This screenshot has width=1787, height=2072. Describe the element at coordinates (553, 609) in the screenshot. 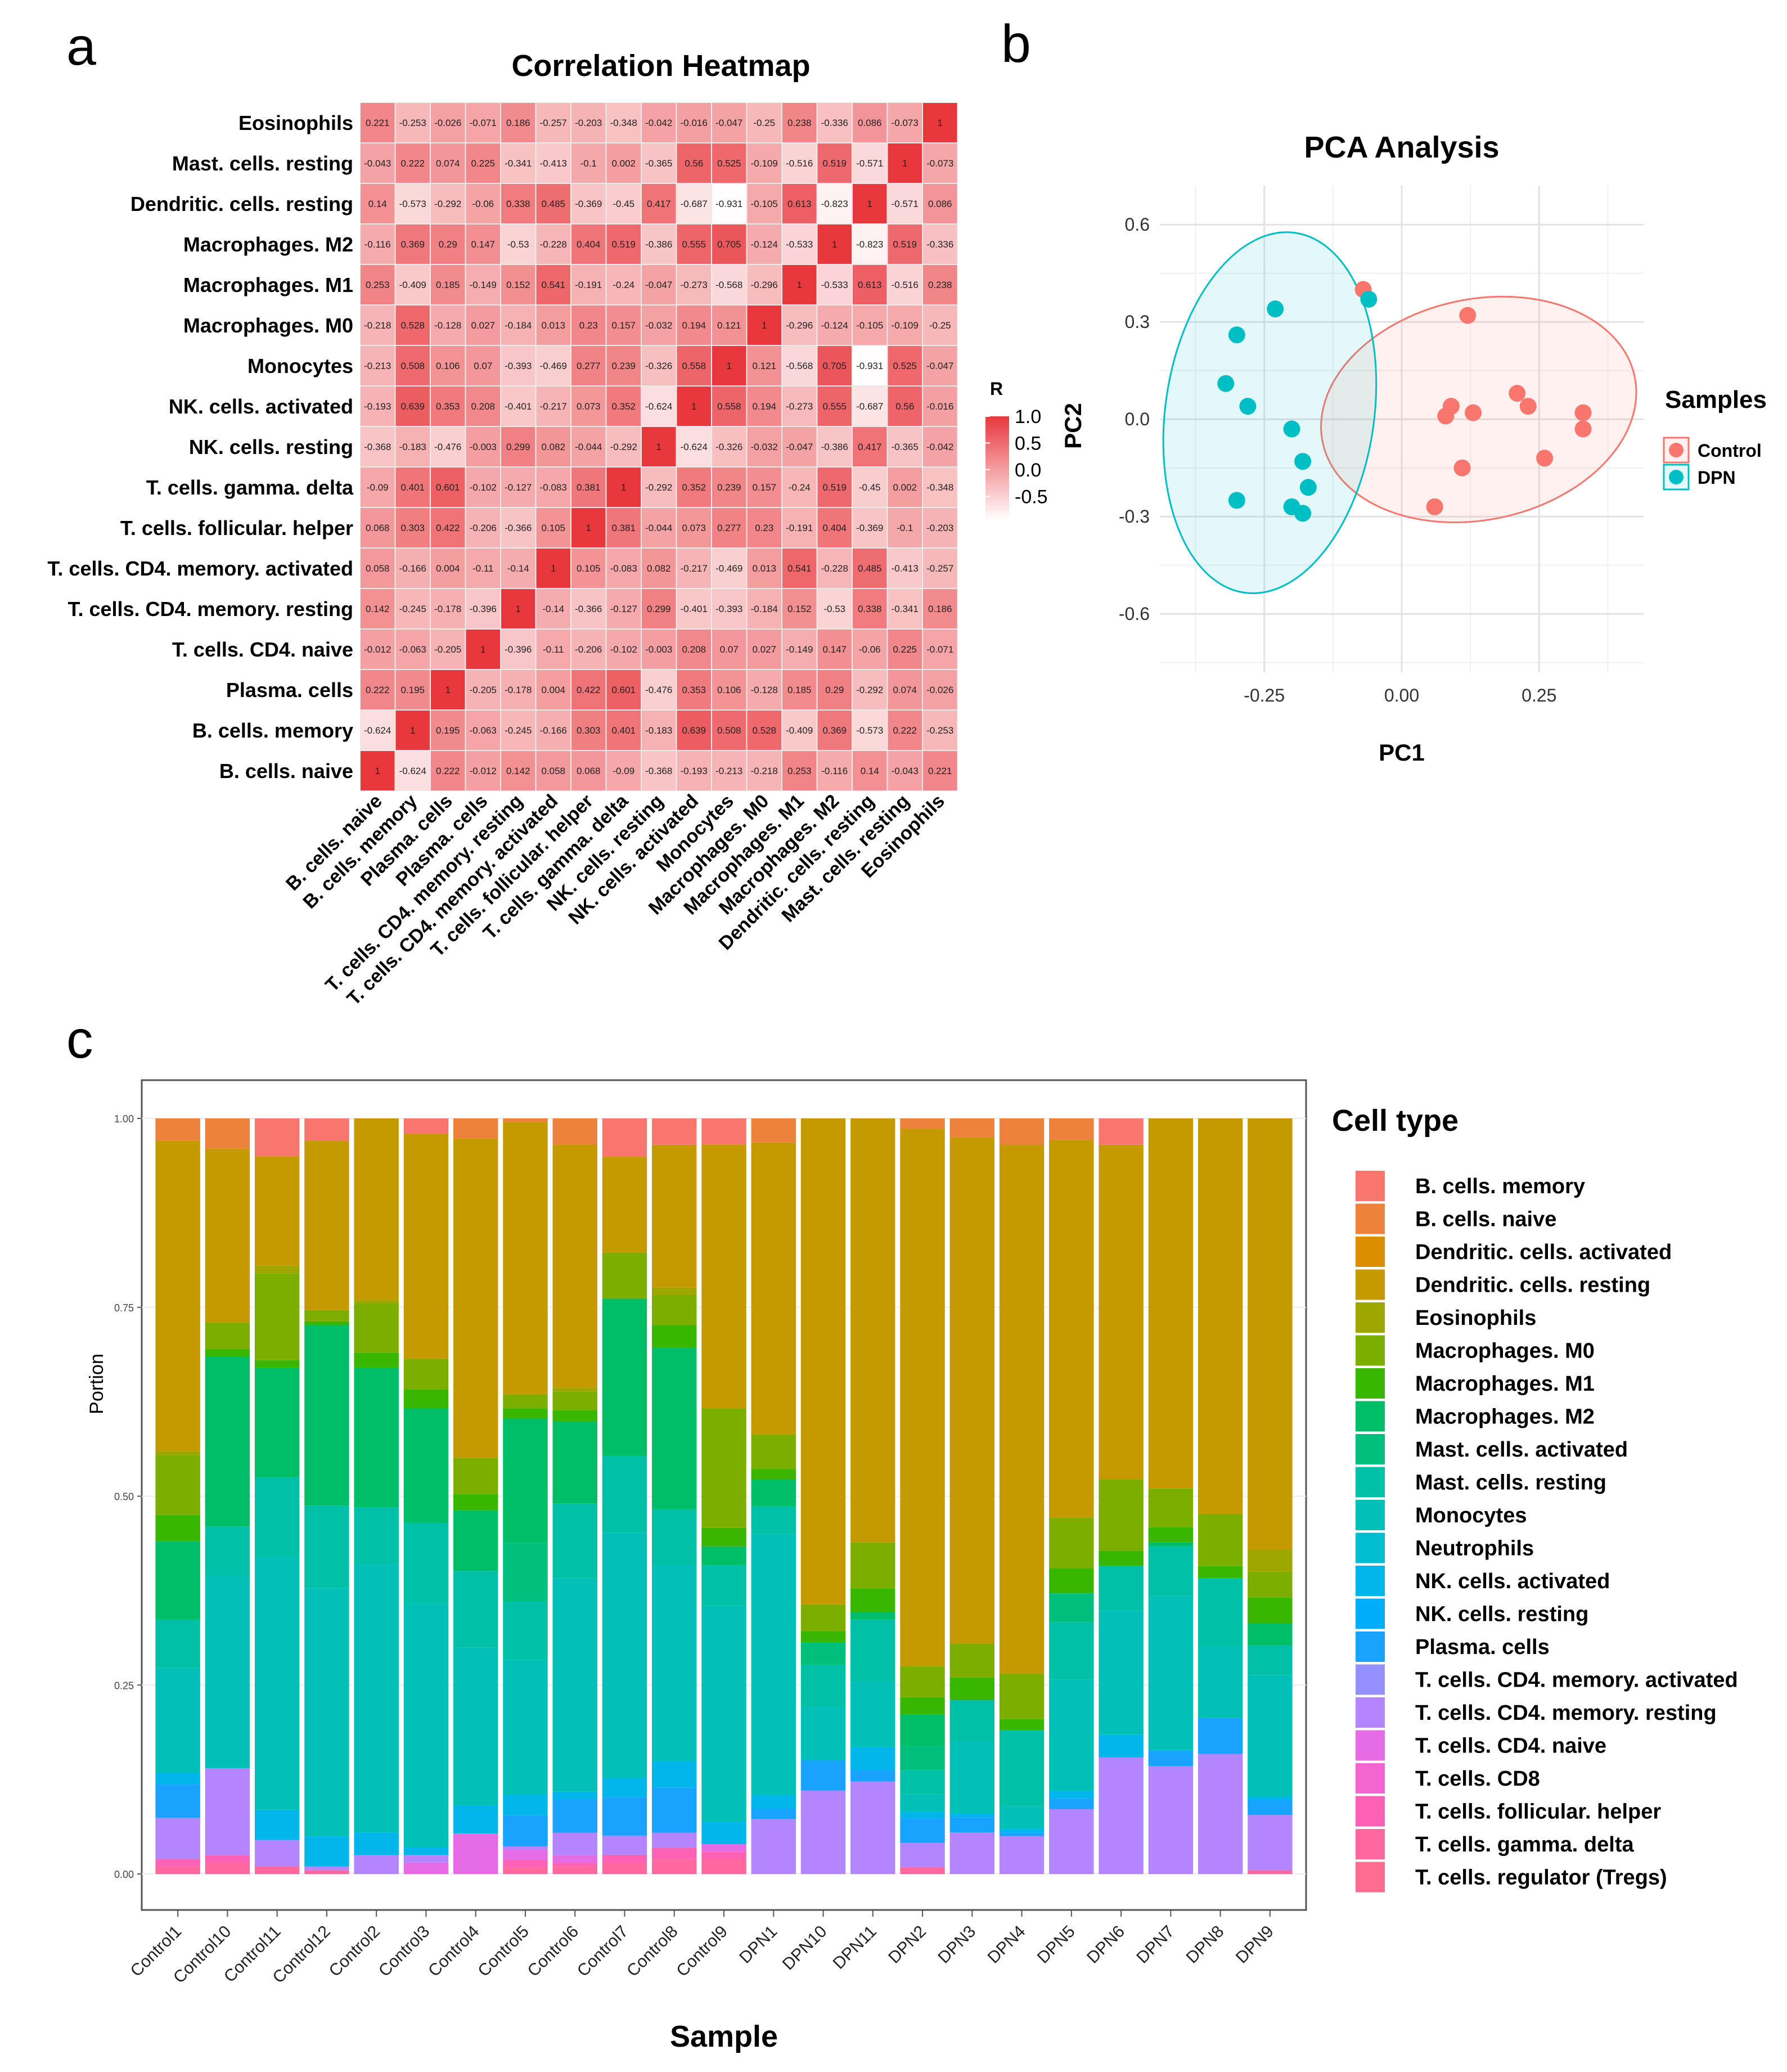

I see `heatmap-cell-value: -0.14` at that location.